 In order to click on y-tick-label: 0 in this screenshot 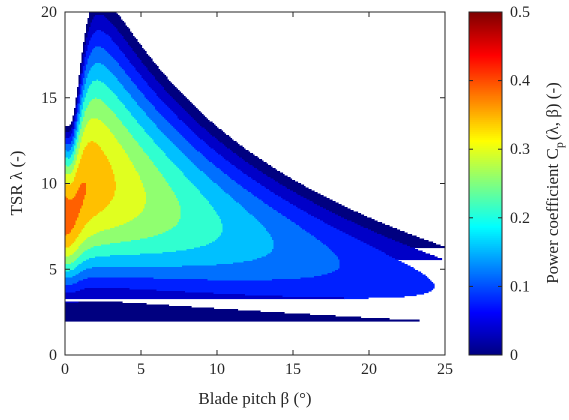, I will do `click(53, 355)`.